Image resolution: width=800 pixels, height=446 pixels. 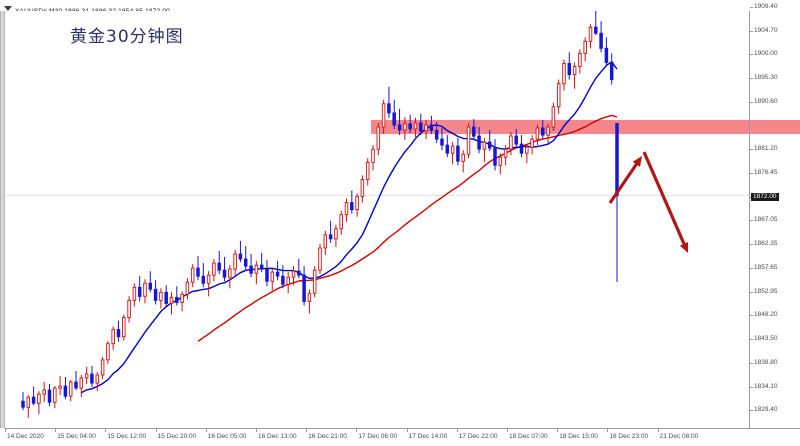 What do you see at coordinates (766, 362) in the screenshot?
I see `price-axis-label: 1838.80` at bounding box center [766, 362].